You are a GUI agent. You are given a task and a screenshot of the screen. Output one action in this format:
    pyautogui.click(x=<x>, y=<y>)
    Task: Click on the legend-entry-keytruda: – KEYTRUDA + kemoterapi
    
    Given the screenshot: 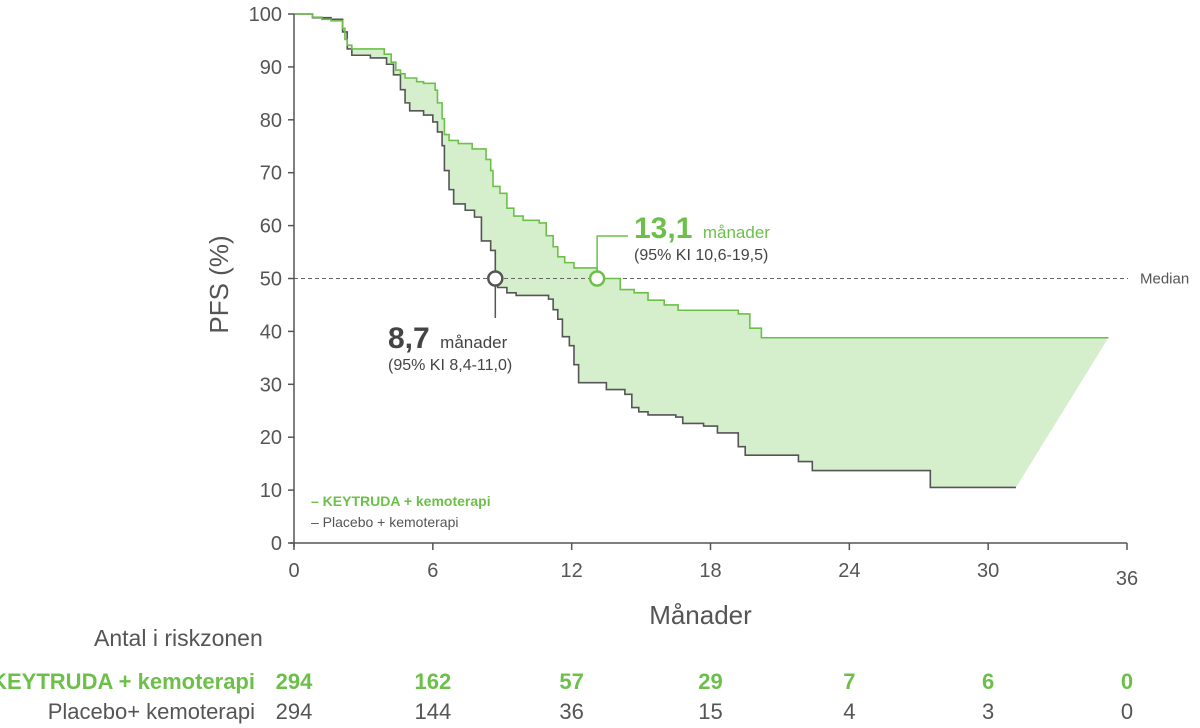 What is the action you would take?
    pyautogui.click(x=401, y=501)
    